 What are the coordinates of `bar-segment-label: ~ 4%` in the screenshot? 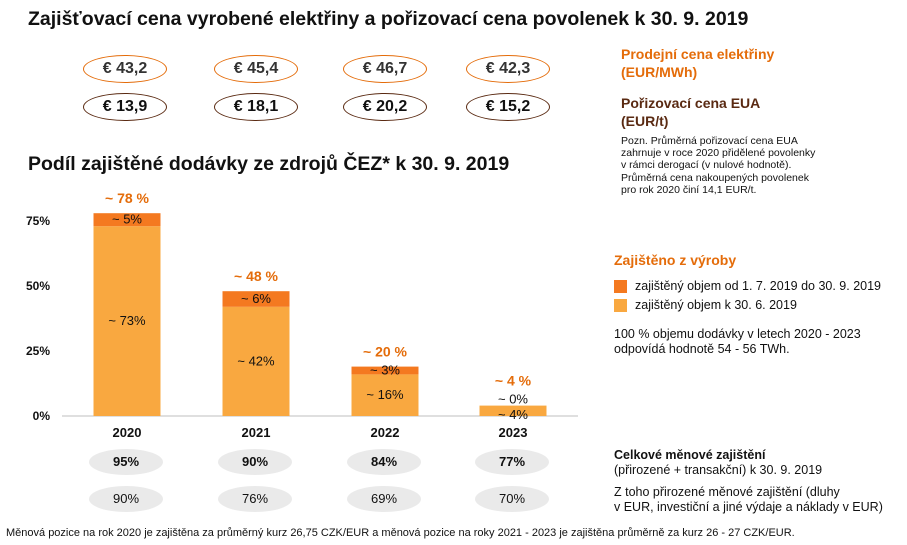 It's located at (513, 414).